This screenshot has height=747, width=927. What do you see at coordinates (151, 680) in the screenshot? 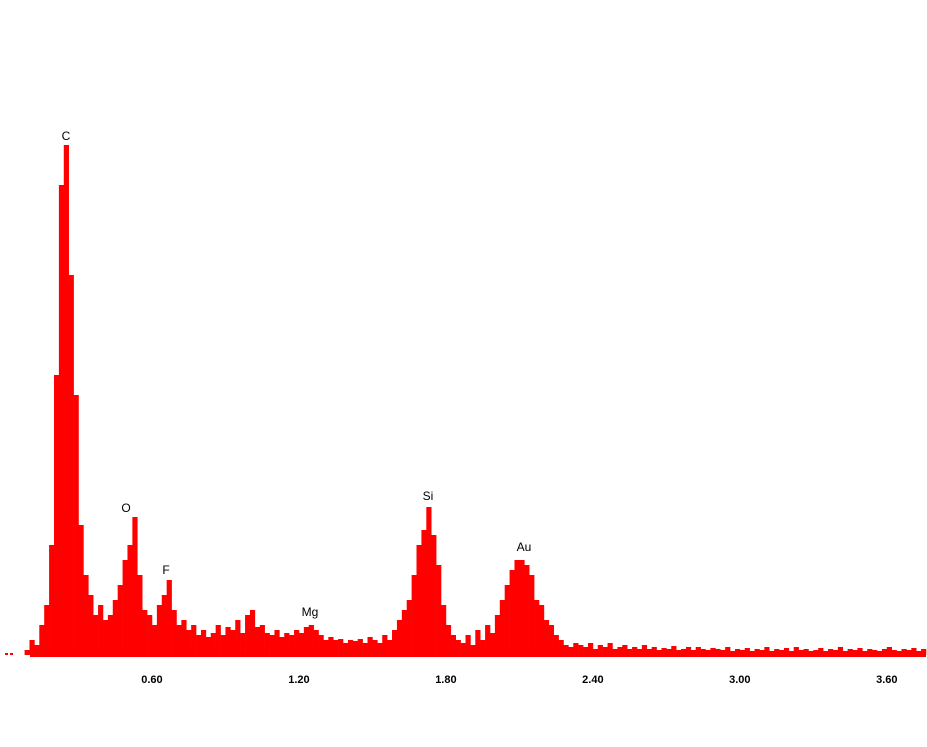
I see `x-tick-label: 0.60` at bounding box center [151, 680].